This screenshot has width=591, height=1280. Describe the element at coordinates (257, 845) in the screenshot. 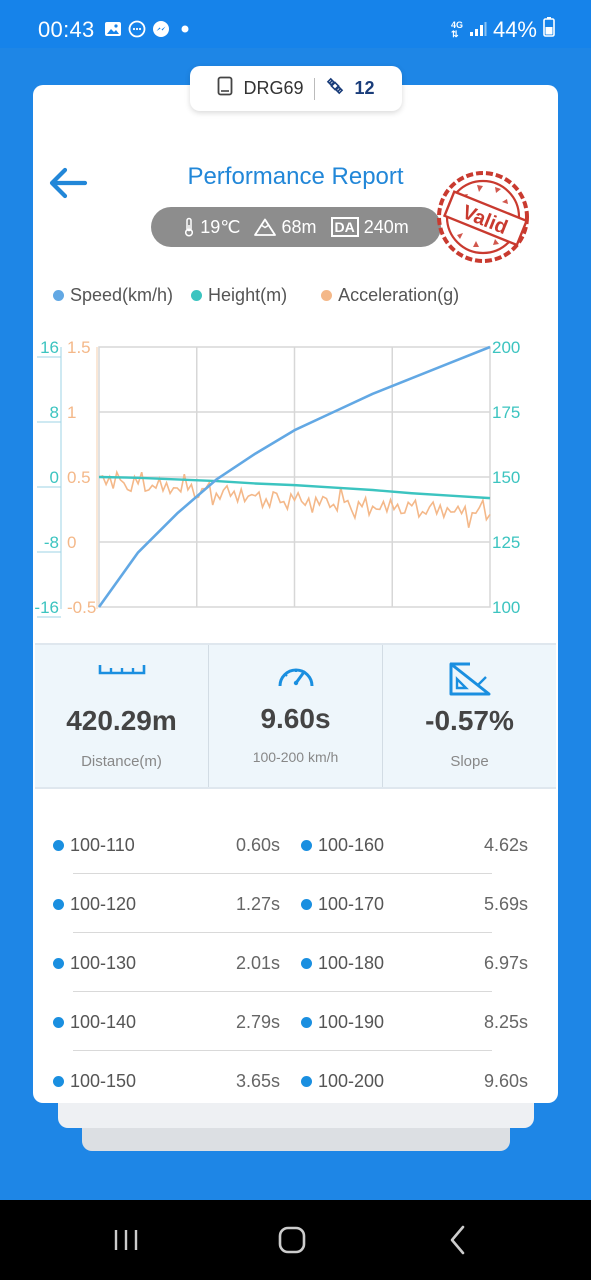

I see `split-time-left: 0.60s` at that location.